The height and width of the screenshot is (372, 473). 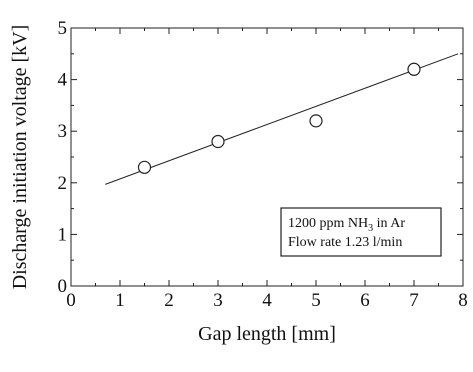 I want to click on y-axis-label: Discharge initiation voltage [kV], so click(x=20, y=157).